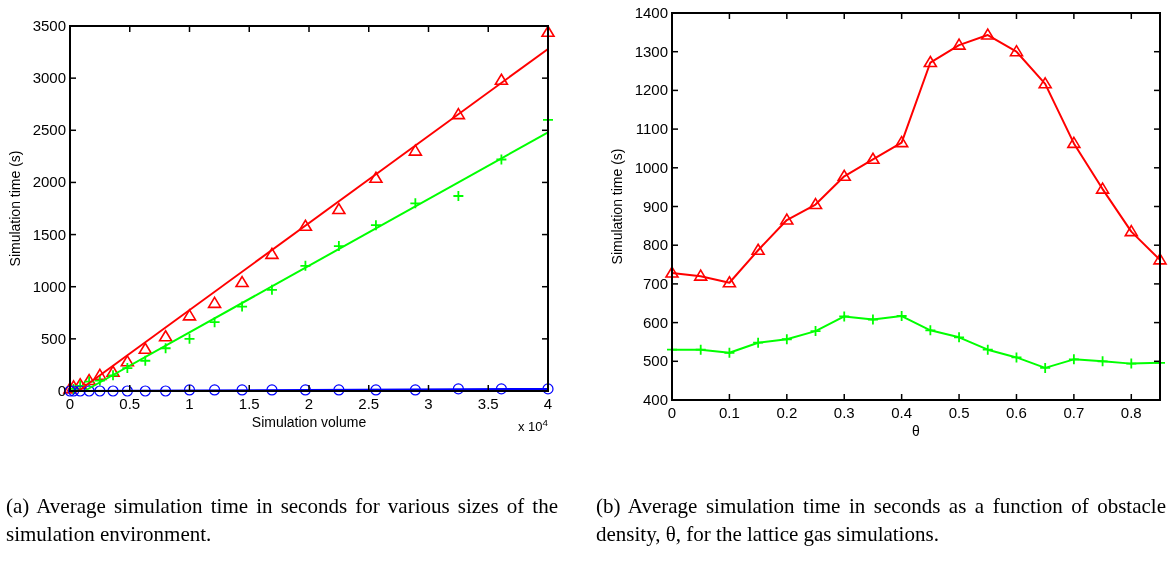 The image size is (1171, 583). What do you see at coordinates (61, 390) in the screenshot?
I see `y-tick-label: 0` at bounding box center [61, 390].